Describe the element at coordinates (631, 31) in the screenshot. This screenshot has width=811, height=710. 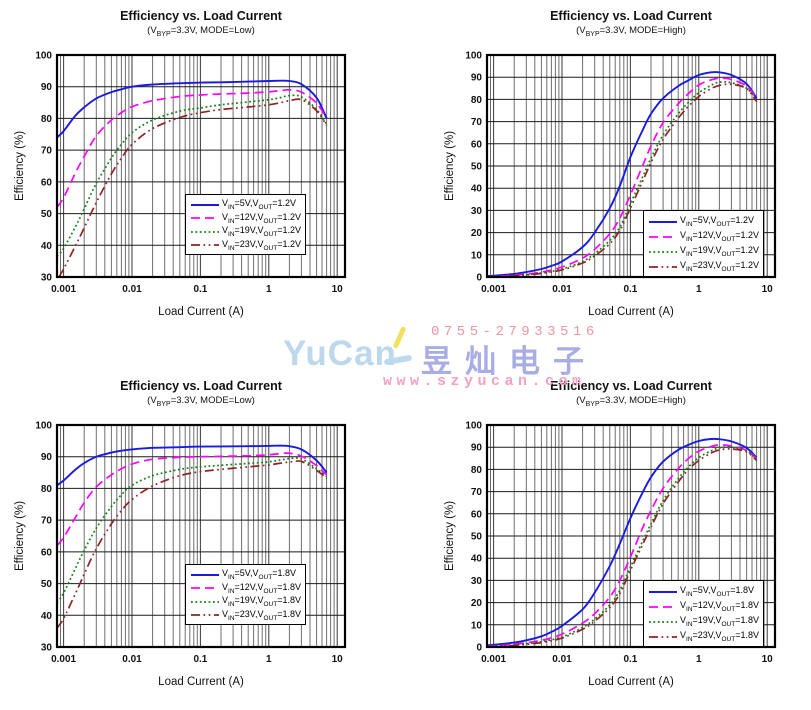
I see `chart-subtitle: (VBYP=3.3V, MODE=High)` at that location.